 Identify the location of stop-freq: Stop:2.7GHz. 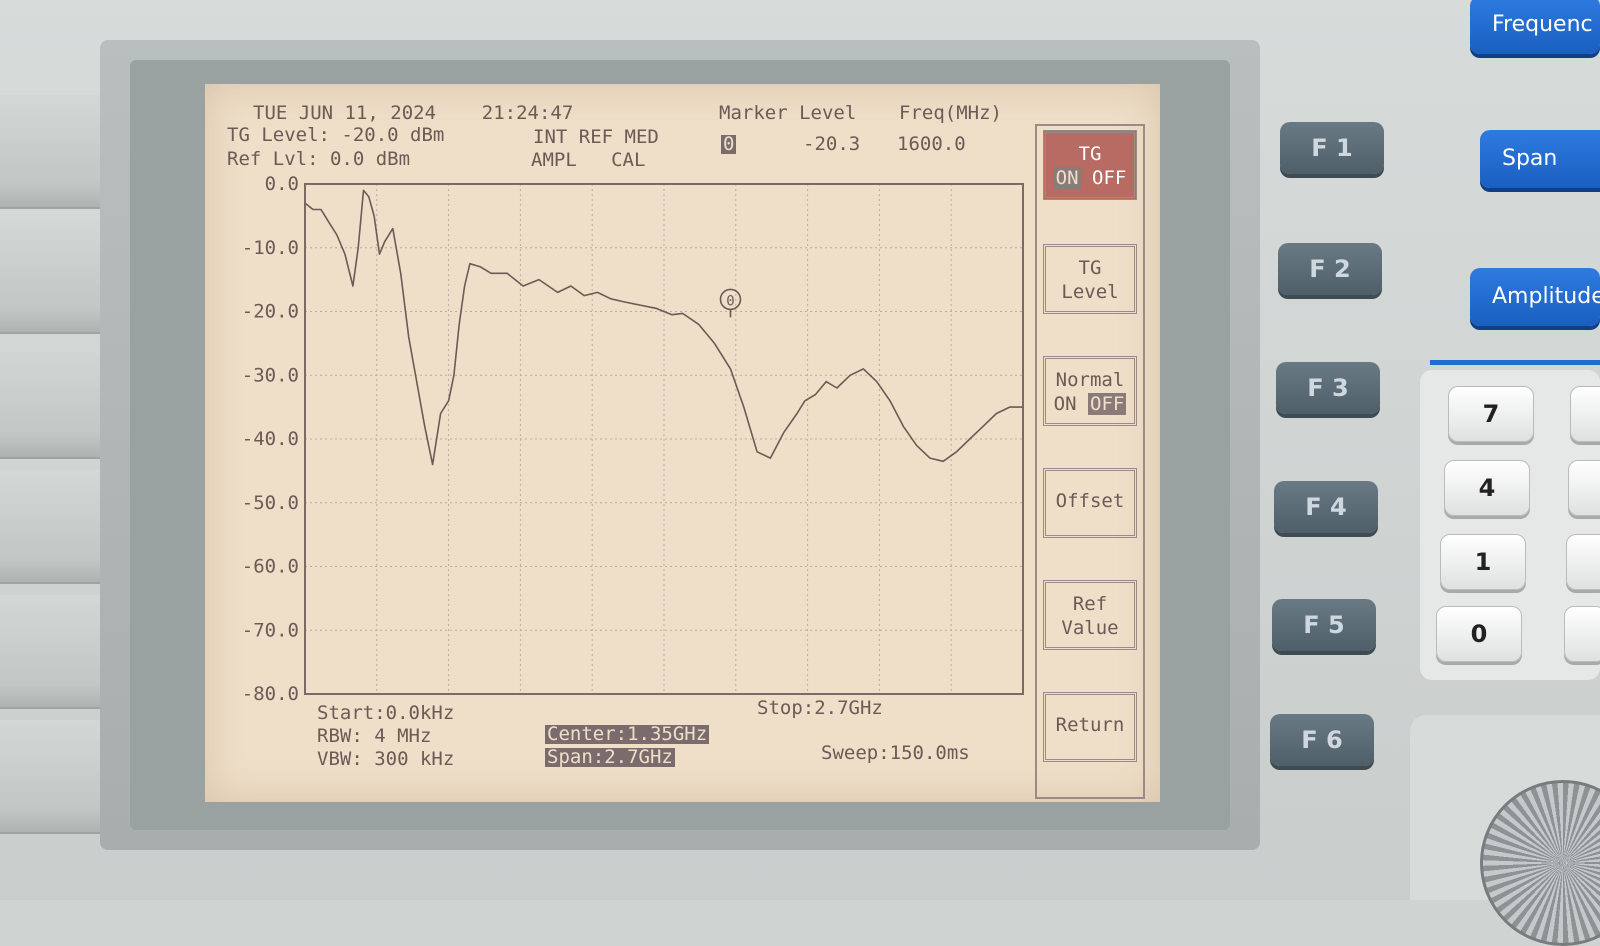
(820, 708).